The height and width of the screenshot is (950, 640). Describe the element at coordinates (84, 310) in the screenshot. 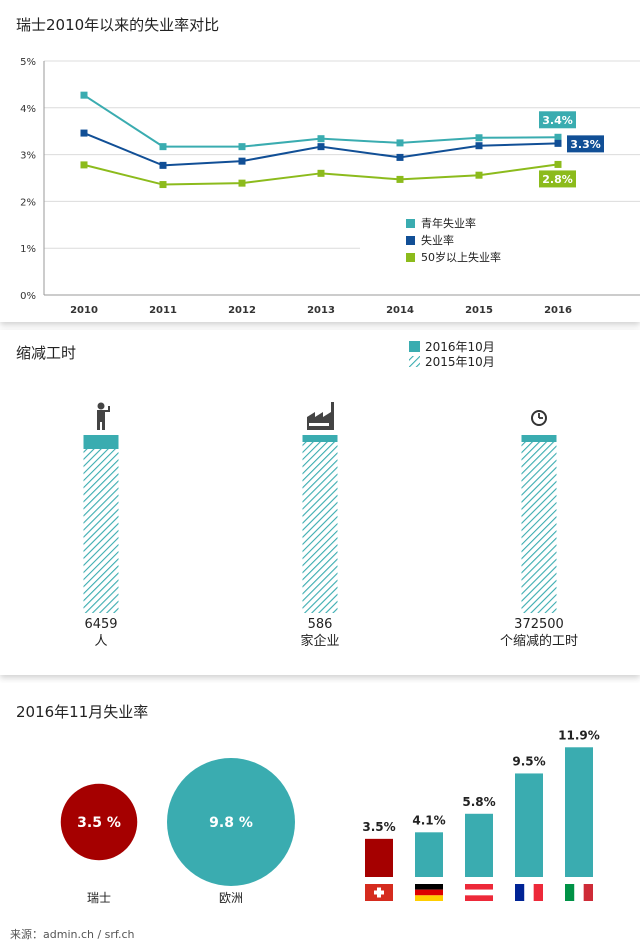

I see `x-tick-label: 2010` at that location.